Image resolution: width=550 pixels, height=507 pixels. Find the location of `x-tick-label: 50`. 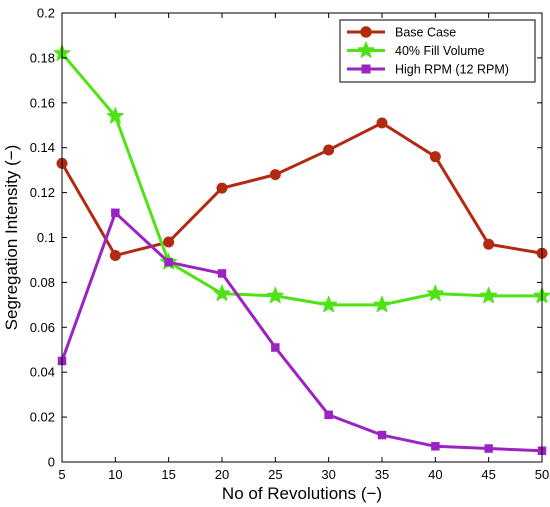

x-tick-label: 50 is located at coordinates (542, 474).